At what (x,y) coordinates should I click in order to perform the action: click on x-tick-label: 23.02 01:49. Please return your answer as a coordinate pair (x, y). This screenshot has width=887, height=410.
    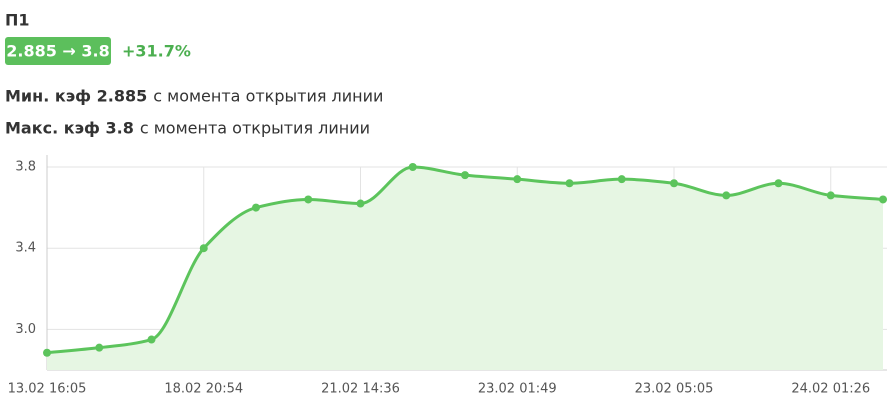
    Looking at the image, I should click on (517, 389).